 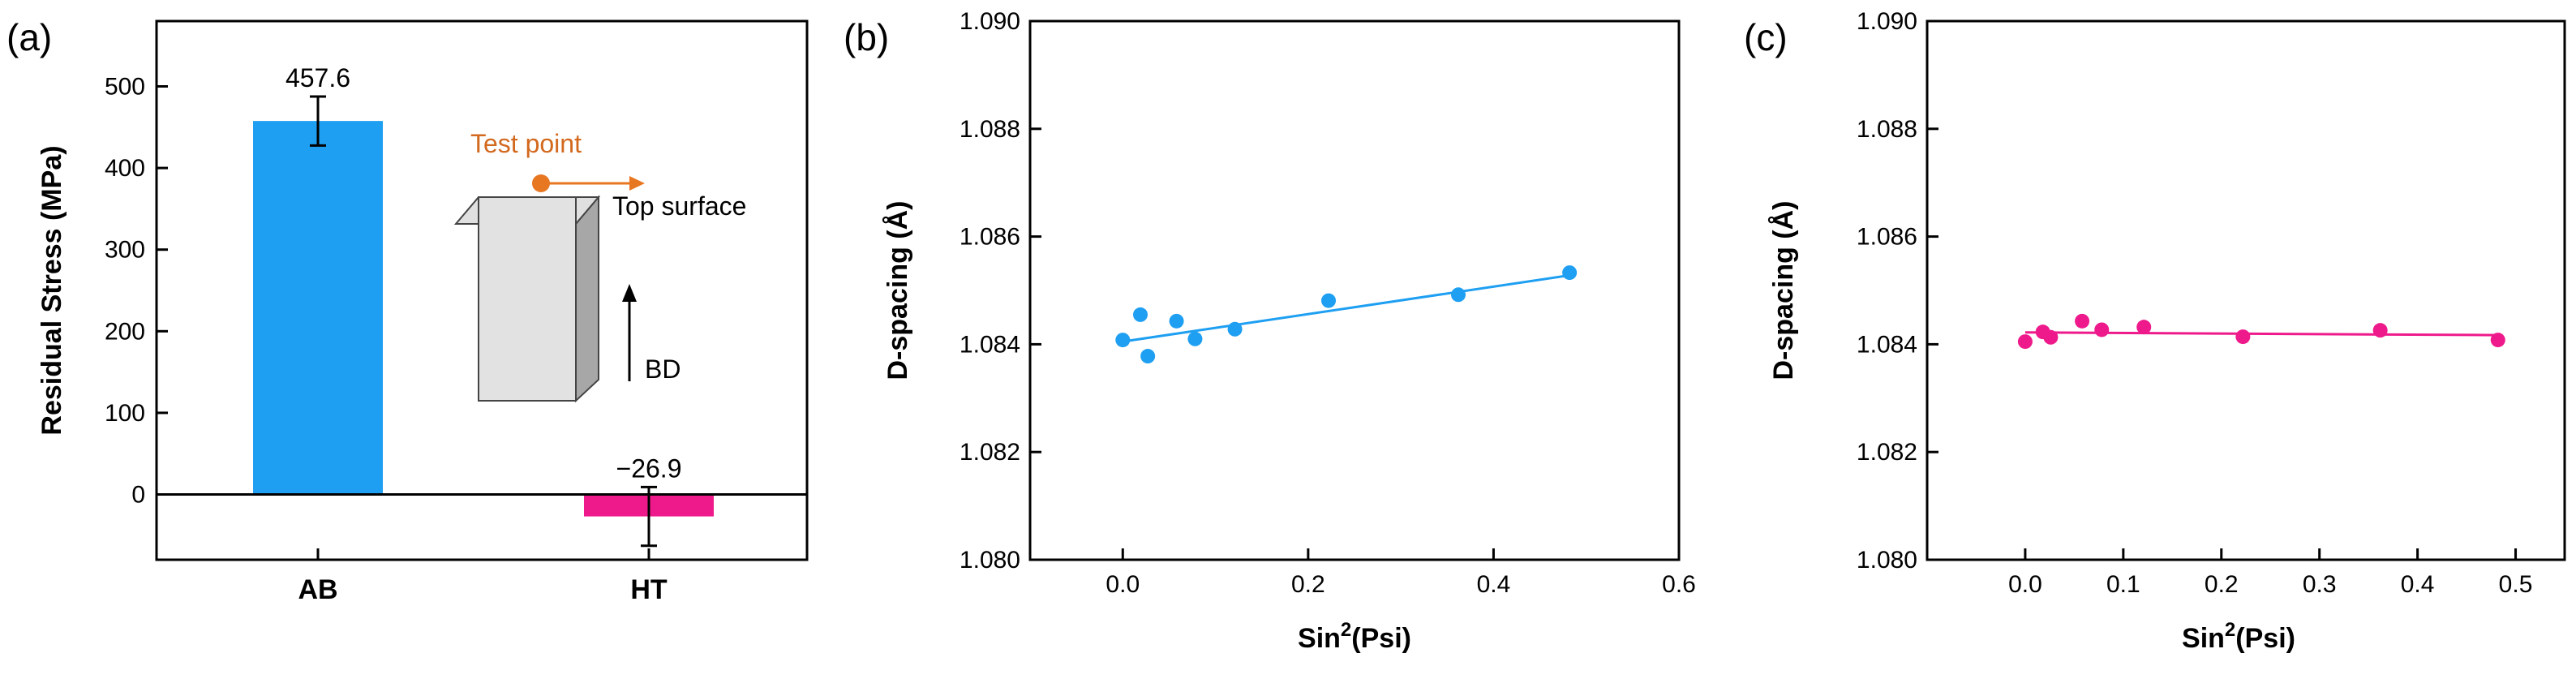 What do you see at coordinates (125, 86) in the screenshot?
I see `panel-a-y-tick-label: 500` at bounding box center [125, 86].